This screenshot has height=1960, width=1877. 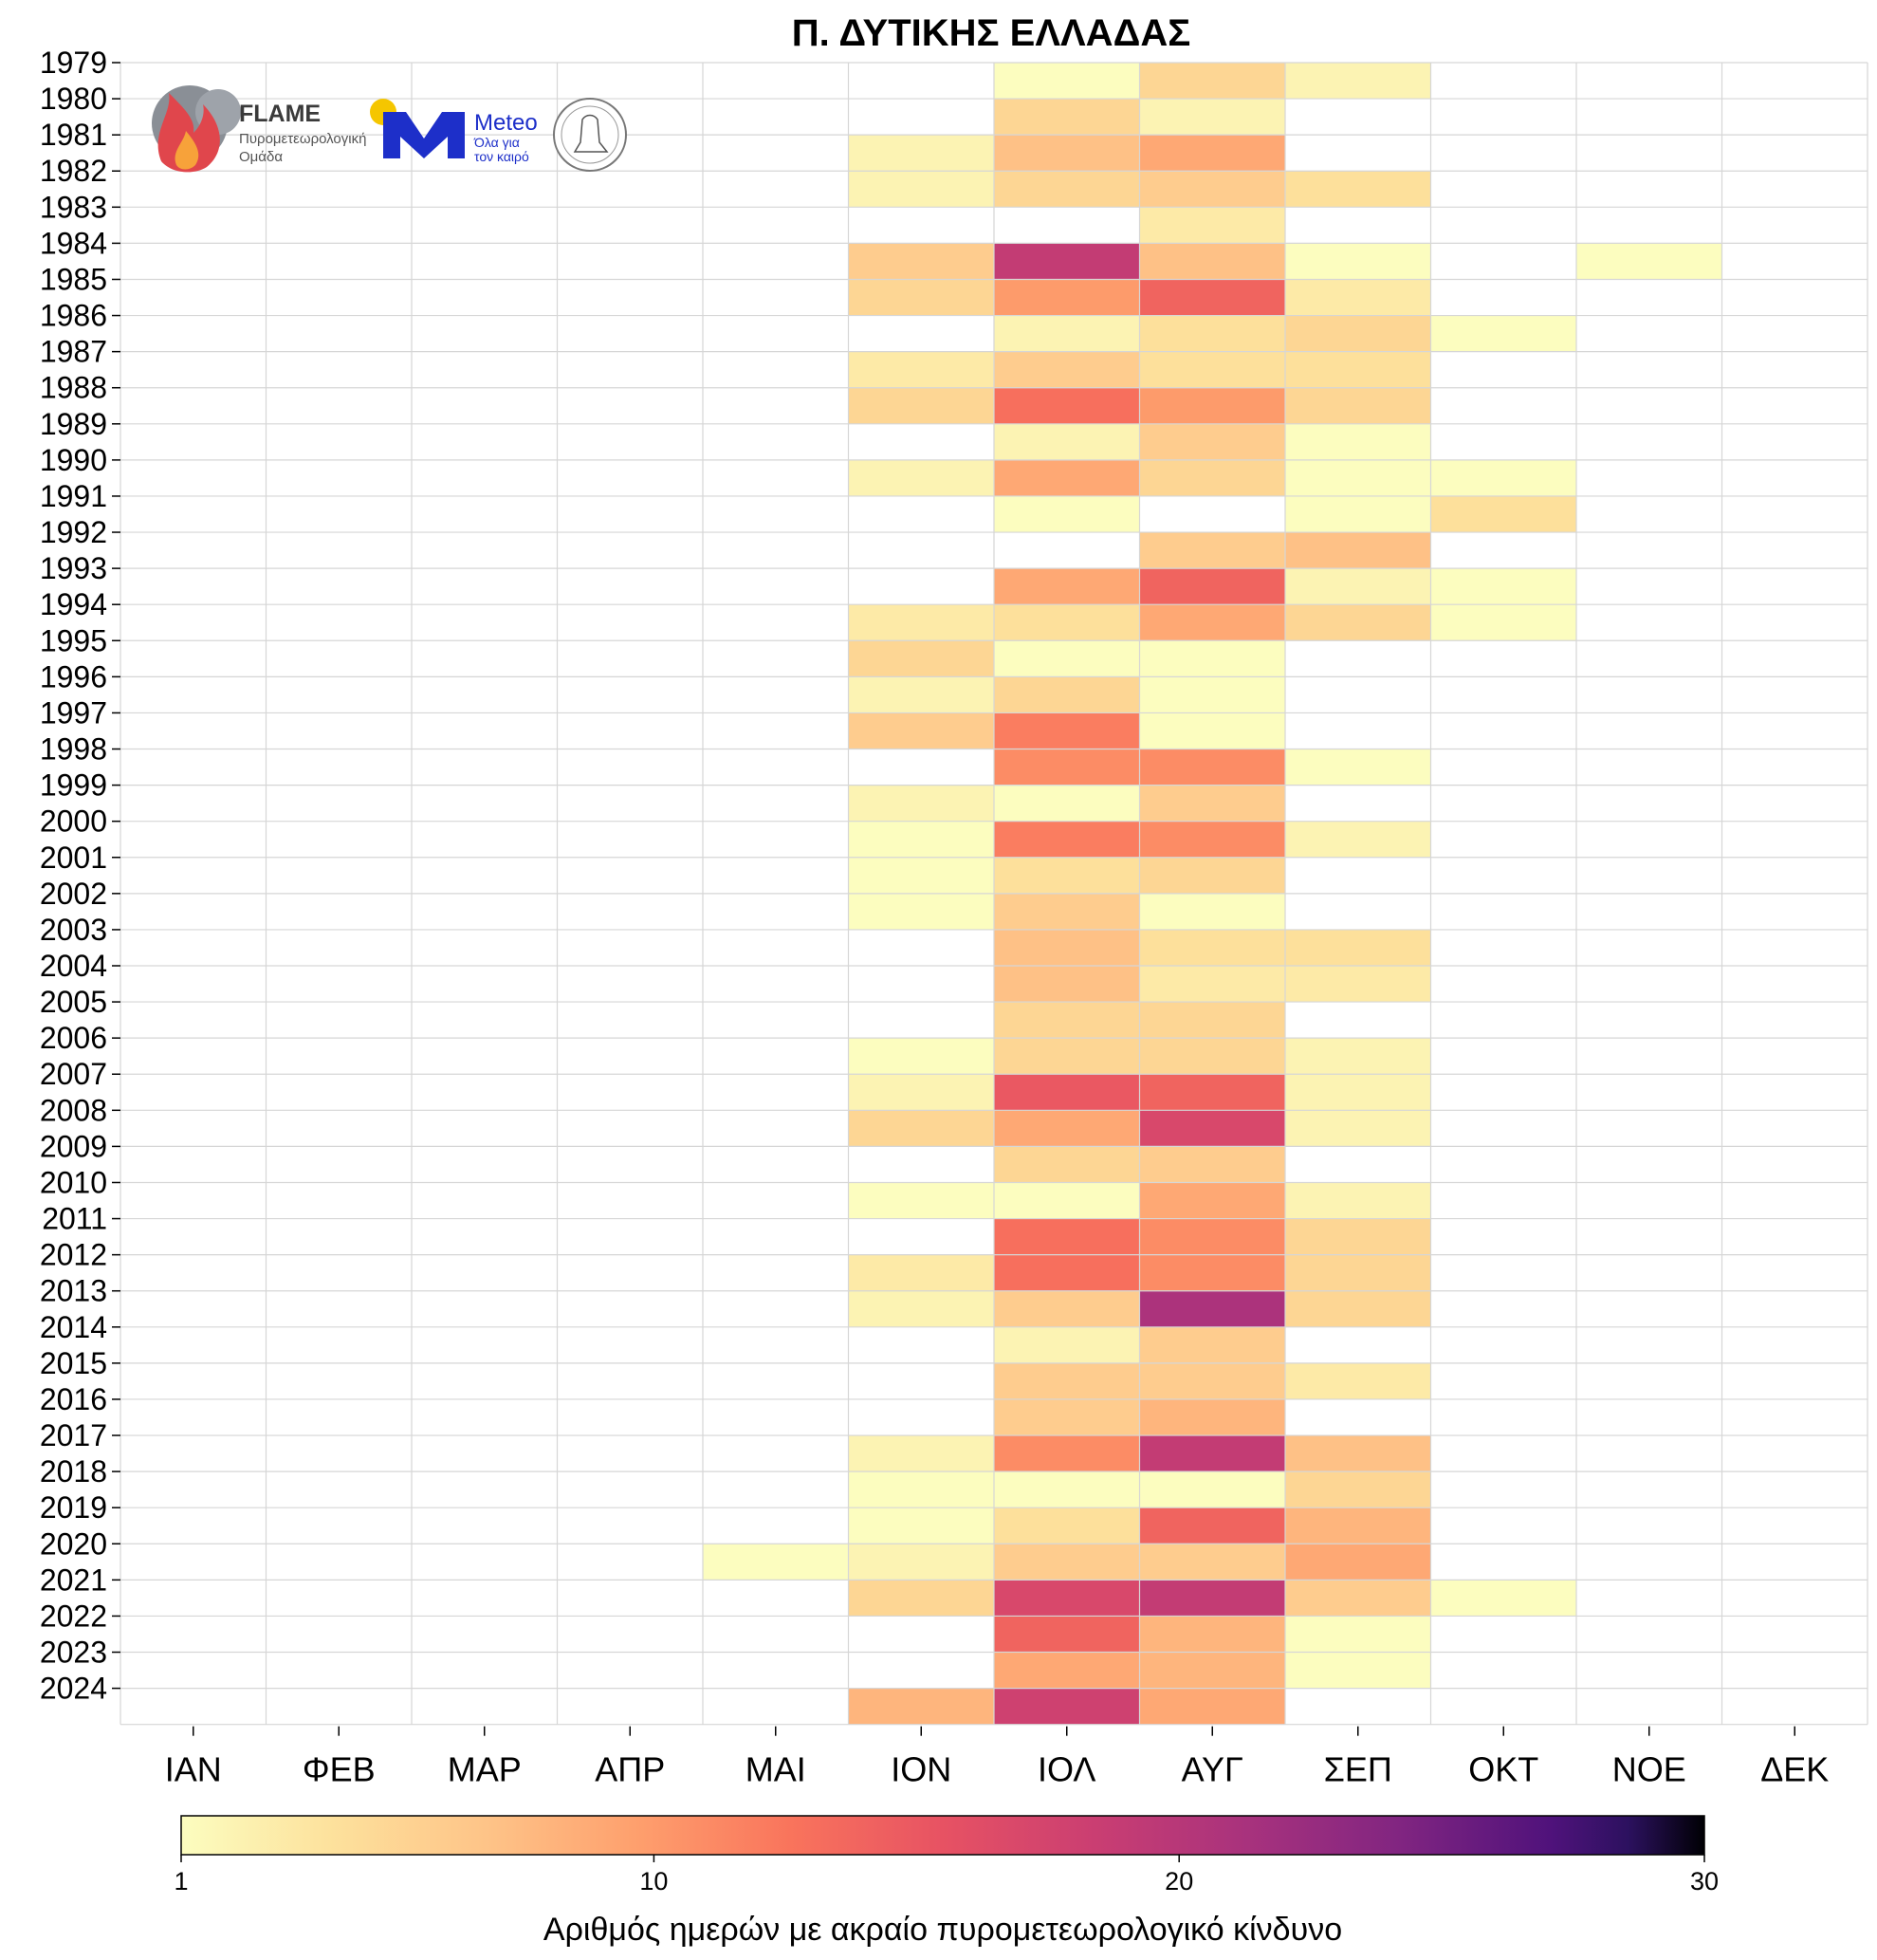 What do you see at coordinates (1212, 226) in the screenshot?
I see `heatmap-cell-1983-ΑΥΓ` at bounding box center [1212, 226].